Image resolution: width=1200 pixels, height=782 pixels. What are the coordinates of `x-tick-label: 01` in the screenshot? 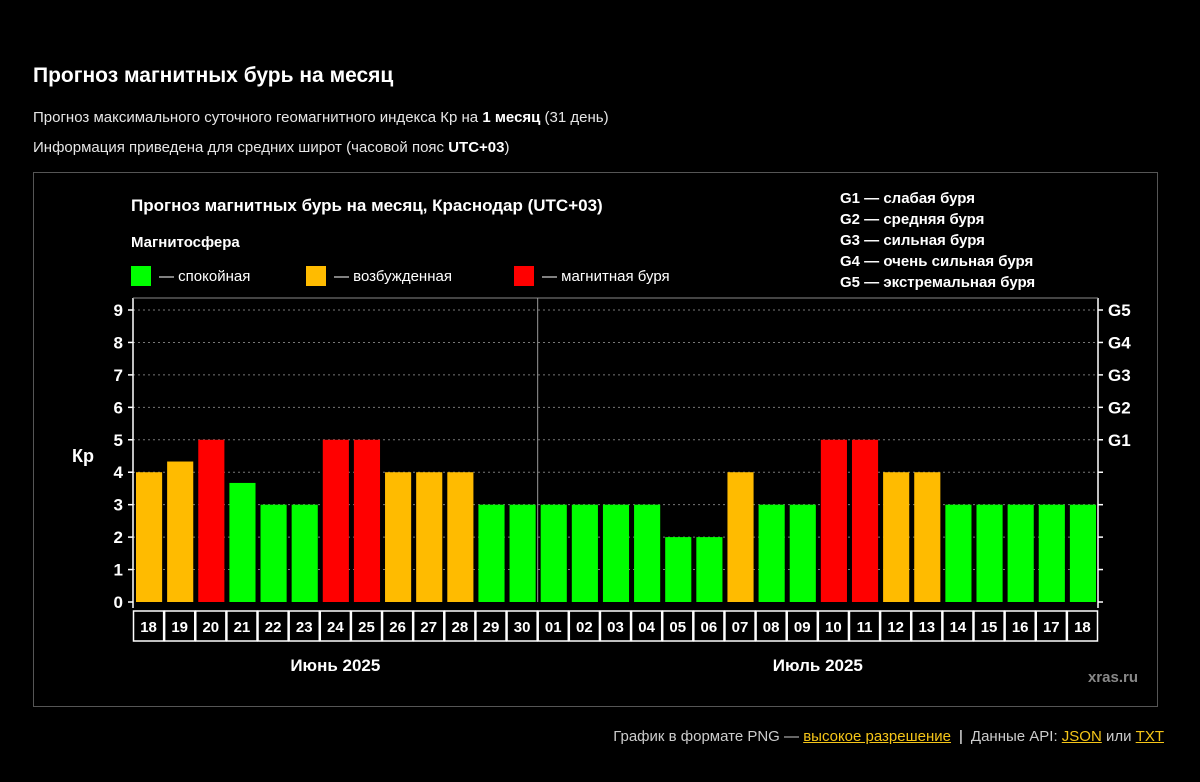 It's located at (553, 627).